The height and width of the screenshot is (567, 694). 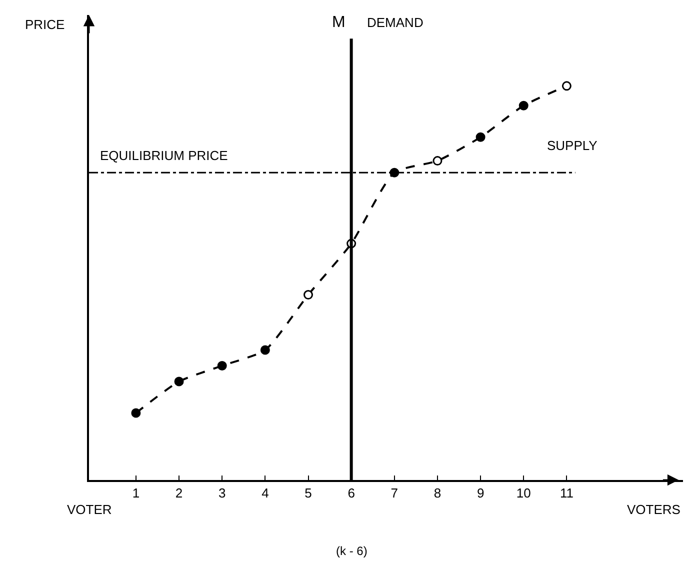 I want to click on x-tick-label: 7, so click(x=394, y=492).